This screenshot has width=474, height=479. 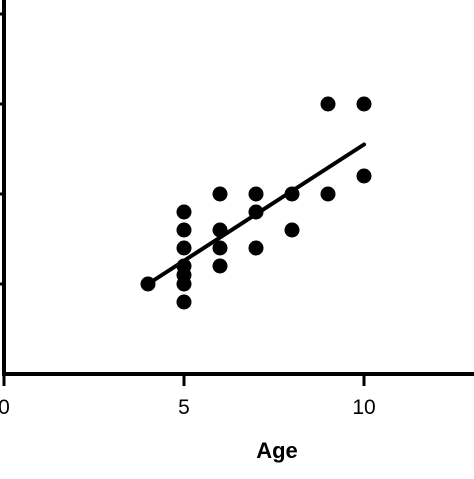 What do you see at coordinates (277, 450) in the screenshot?
I see `x-axis-title: Age` at bounding box center [277, 450].